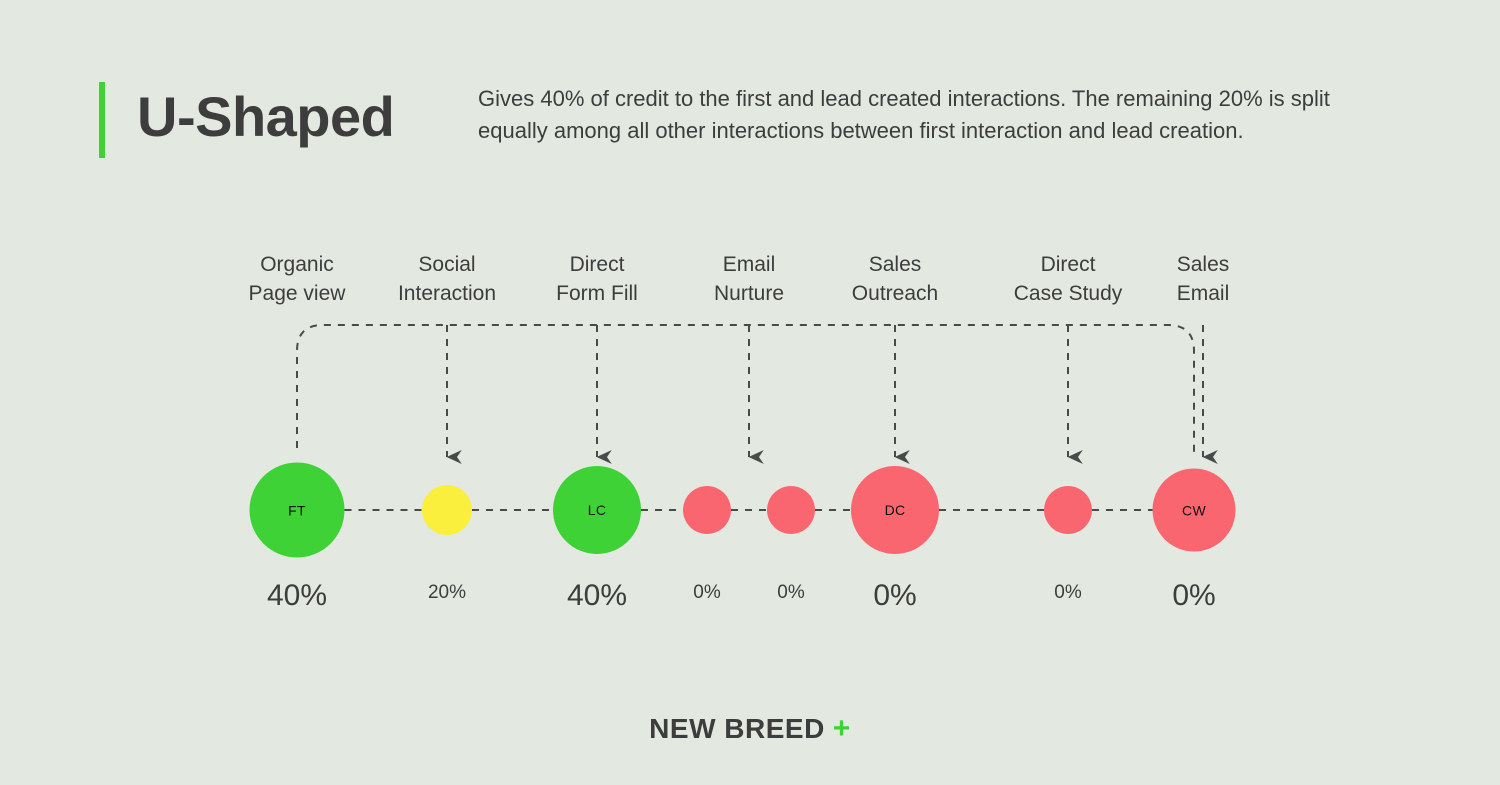 The image size is (1500, 785). I want to click on touchpoint-circle: FT, so click(297, 510).